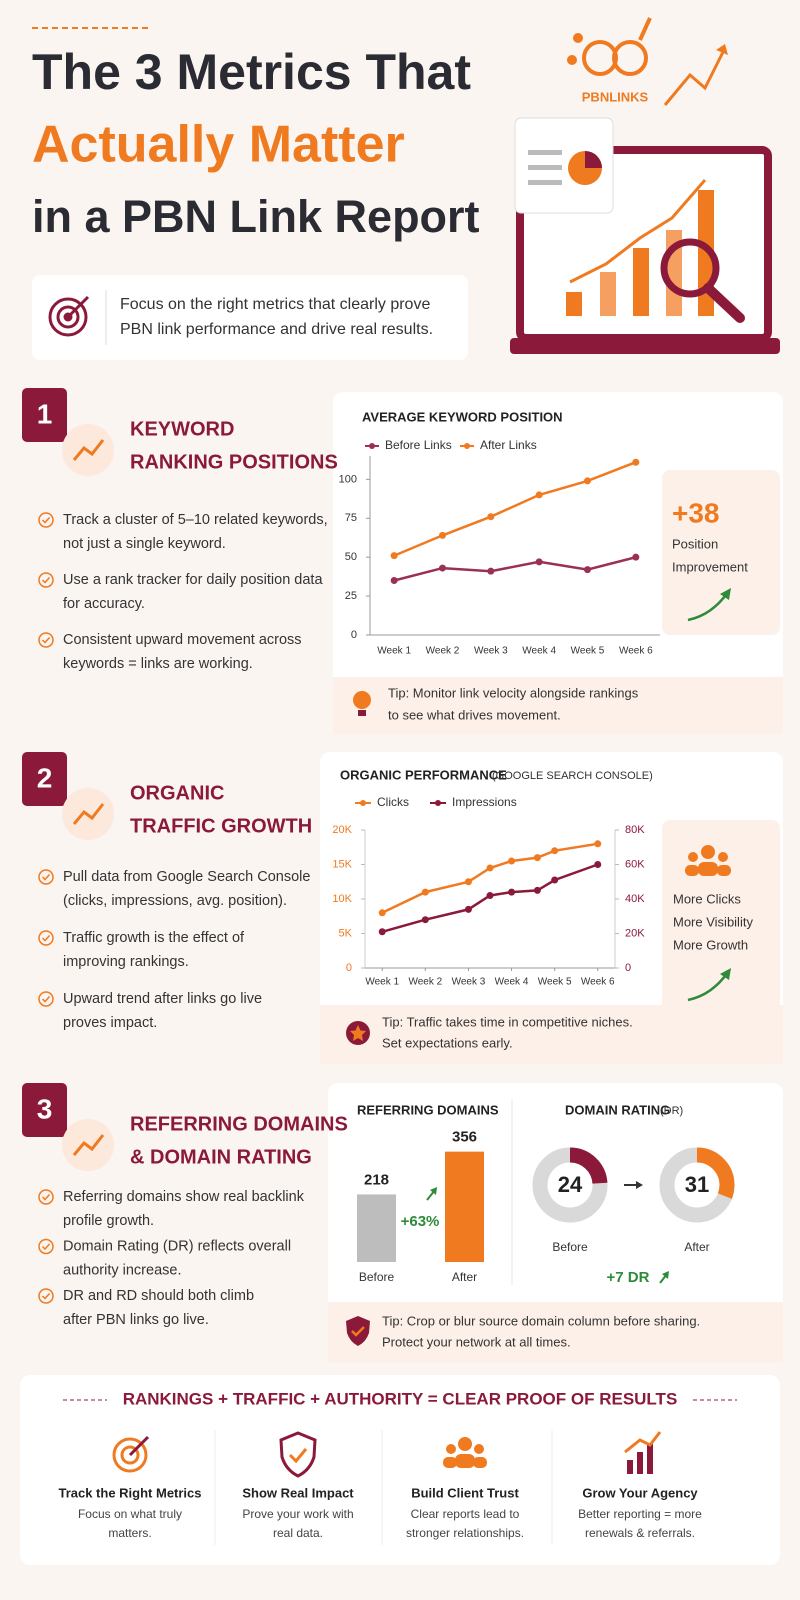  Describe the element at coordinates (465, 1533) in the screenshot. I see `footer-item-desc: stronger relationships.` at that location.